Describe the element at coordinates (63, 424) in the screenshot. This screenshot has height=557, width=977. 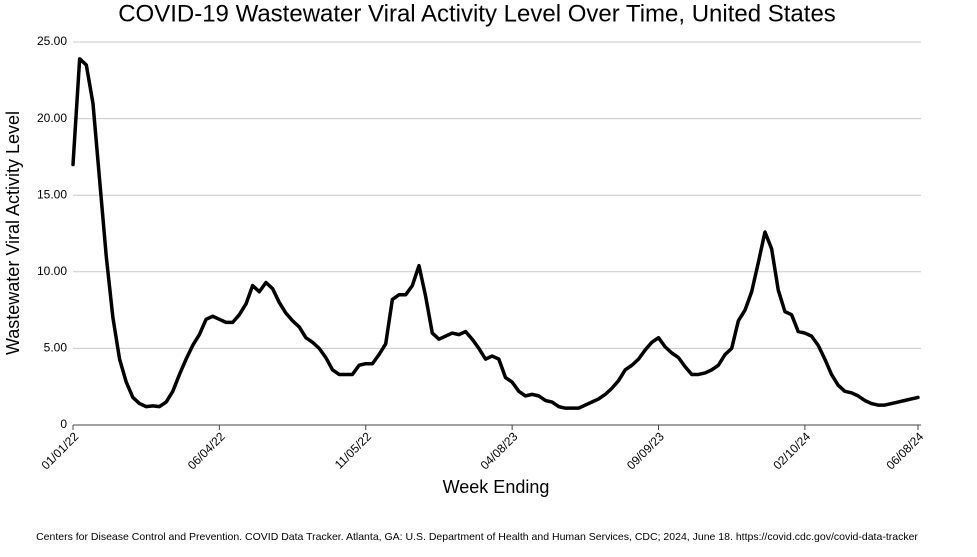
I see `y-tick-label: 0` at that location.